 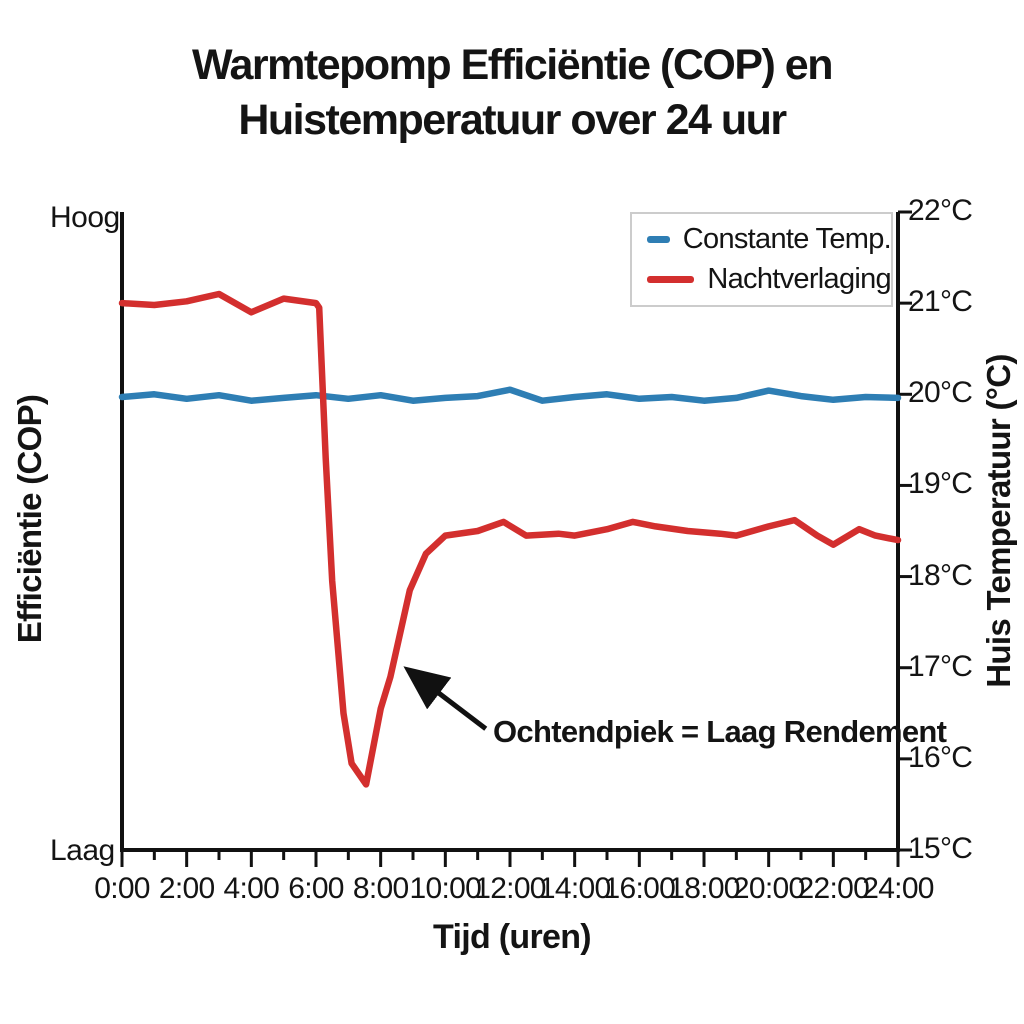 I want to click on x-tick-label: 16:00, so click(x=639, y=888).